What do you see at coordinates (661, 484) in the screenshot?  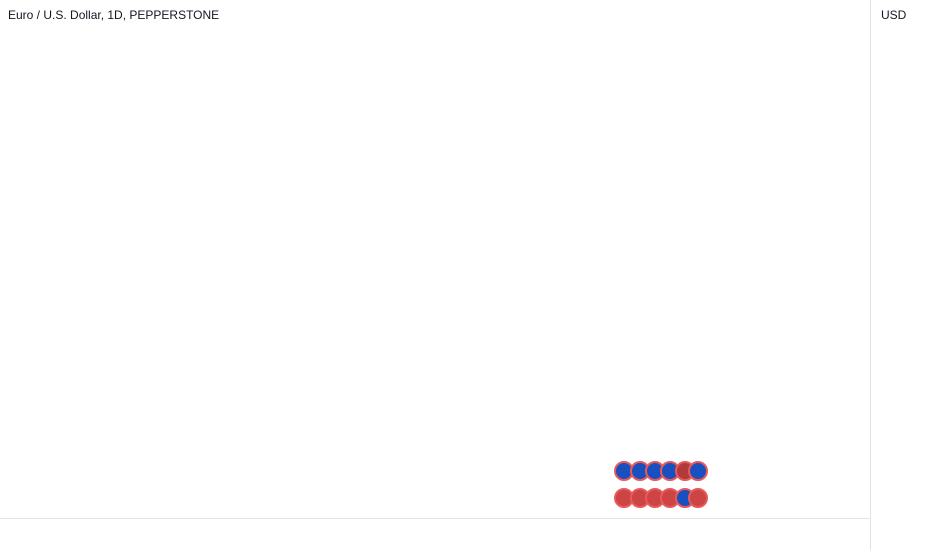 I see `event-icons` at bounding box center [661, 484].